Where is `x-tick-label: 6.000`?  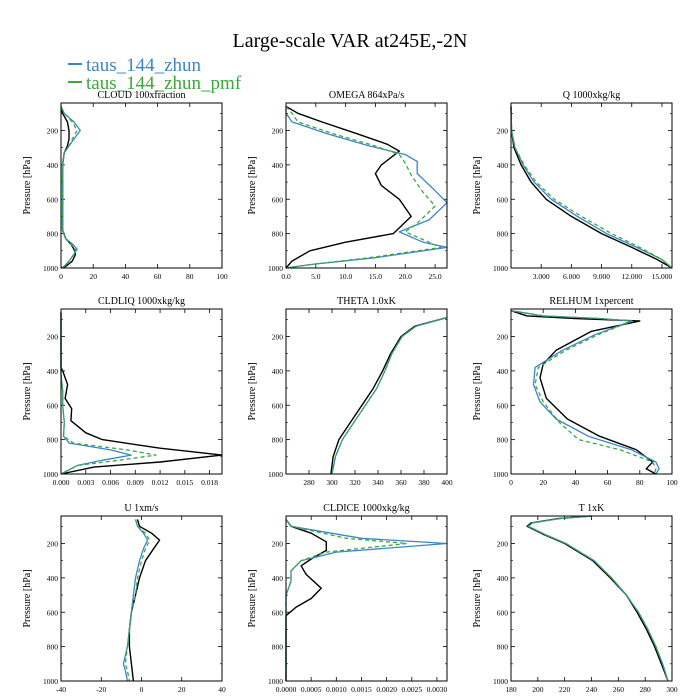
x-tick-label: 6.000 is located at coordinates (571, 276).